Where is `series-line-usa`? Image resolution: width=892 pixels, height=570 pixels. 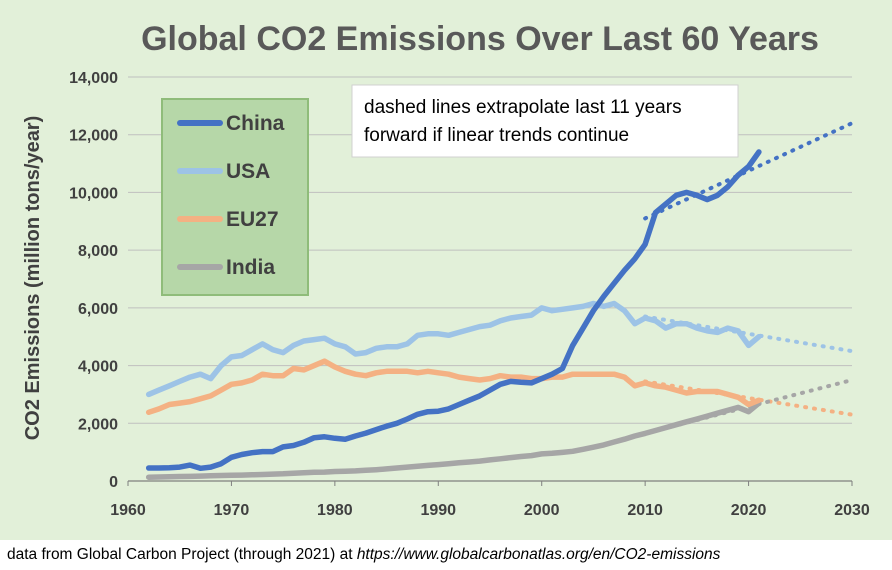
series-line-usa is located at coordinates (453, 349).